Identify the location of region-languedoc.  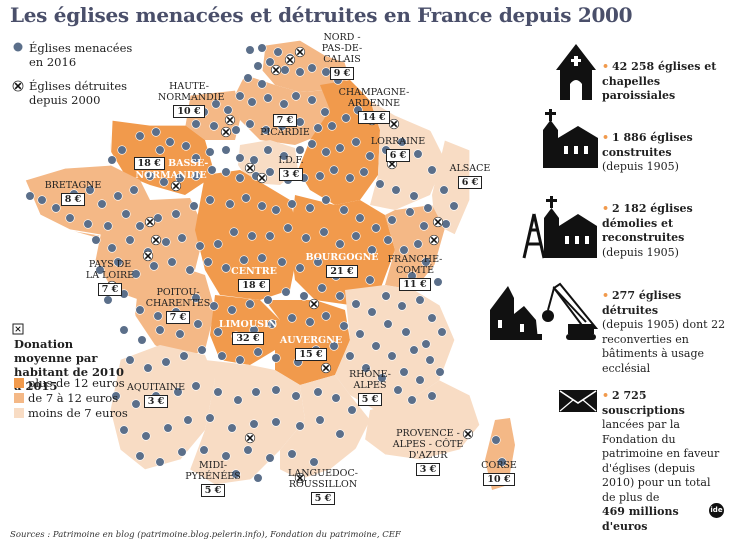
(325, 427).